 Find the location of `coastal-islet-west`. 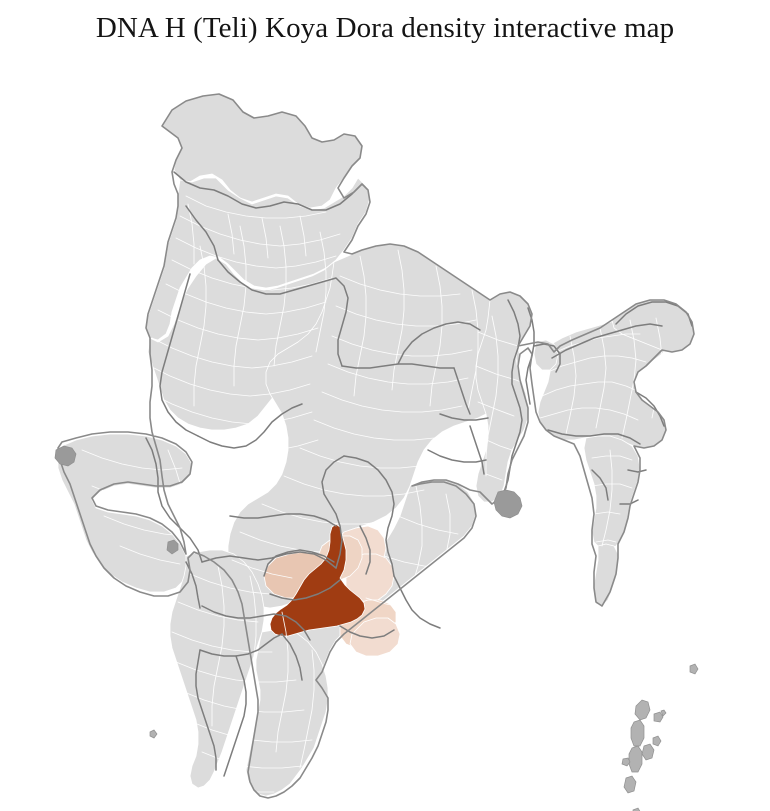

coastal-islet-west is located at coordinates (172, 547).